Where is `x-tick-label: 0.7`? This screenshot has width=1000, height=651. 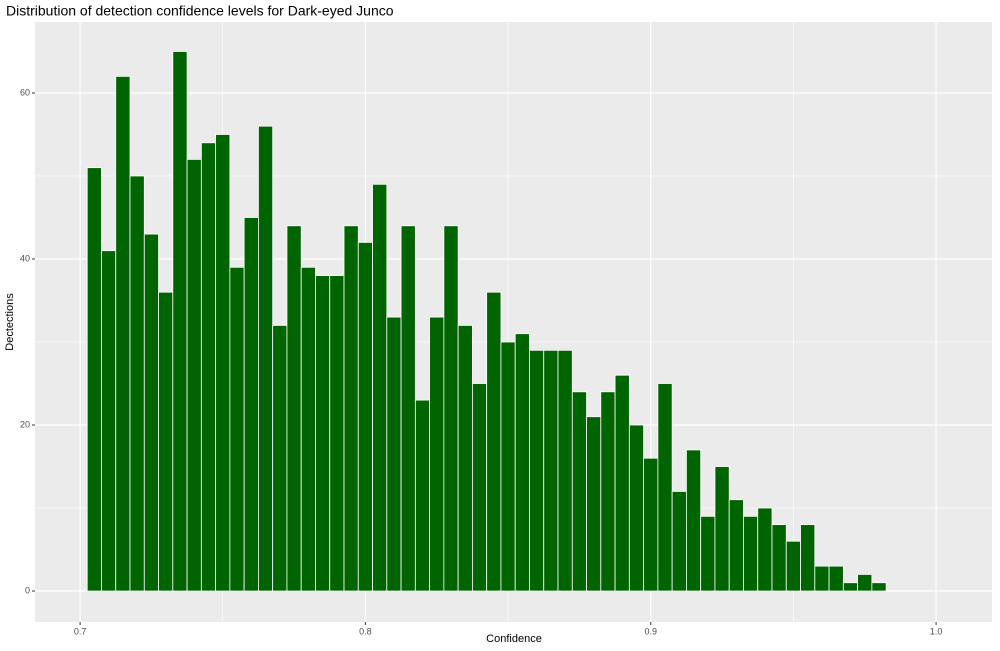 x-tick-label: 0.7 is located at coordinates (80, 631).